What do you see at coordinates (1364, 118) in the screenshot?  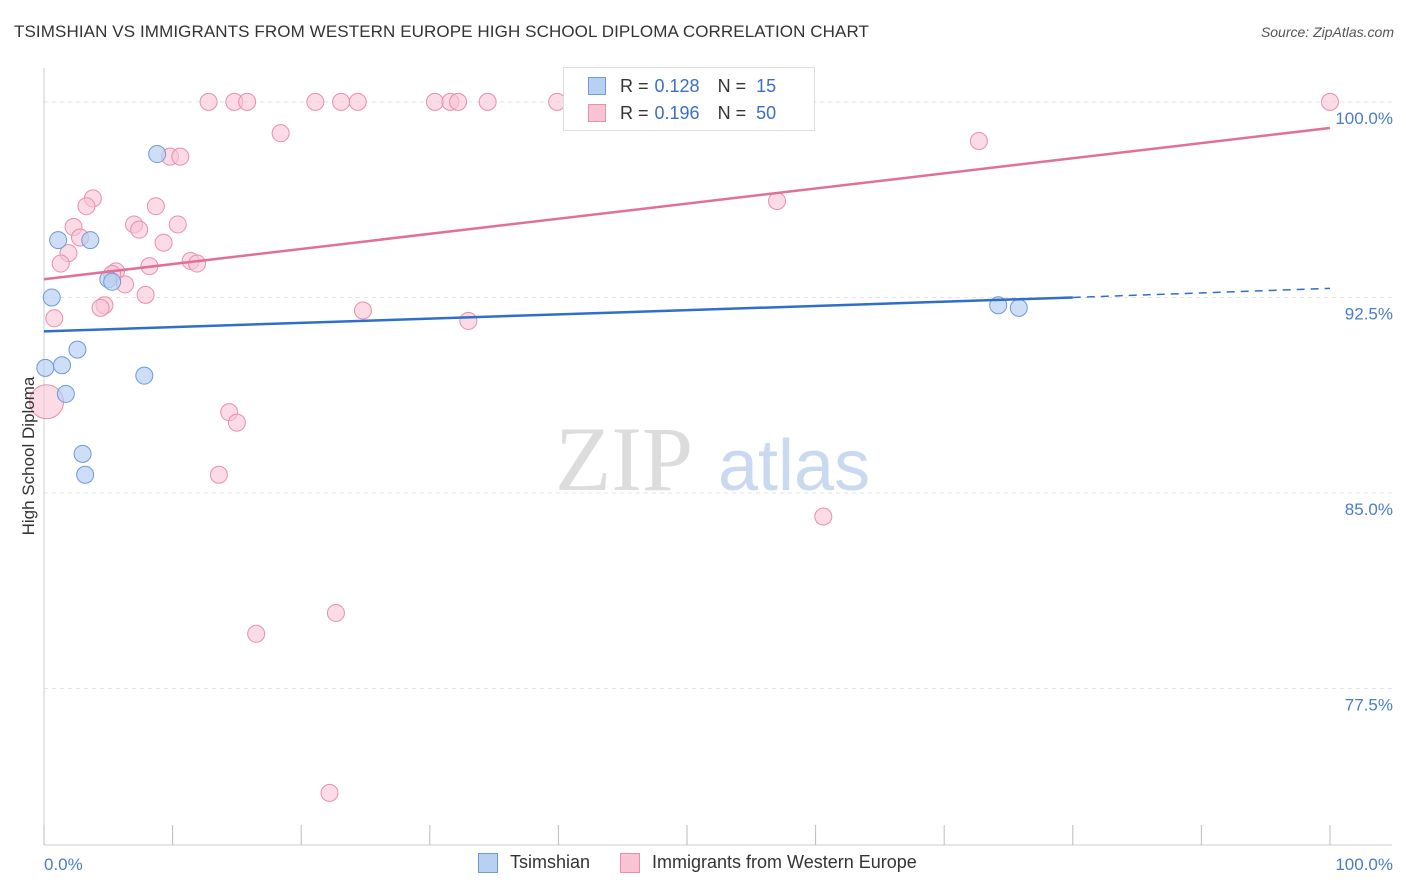 I see `y-tick-label: 100.0%` at bounding box center [1364, 118].